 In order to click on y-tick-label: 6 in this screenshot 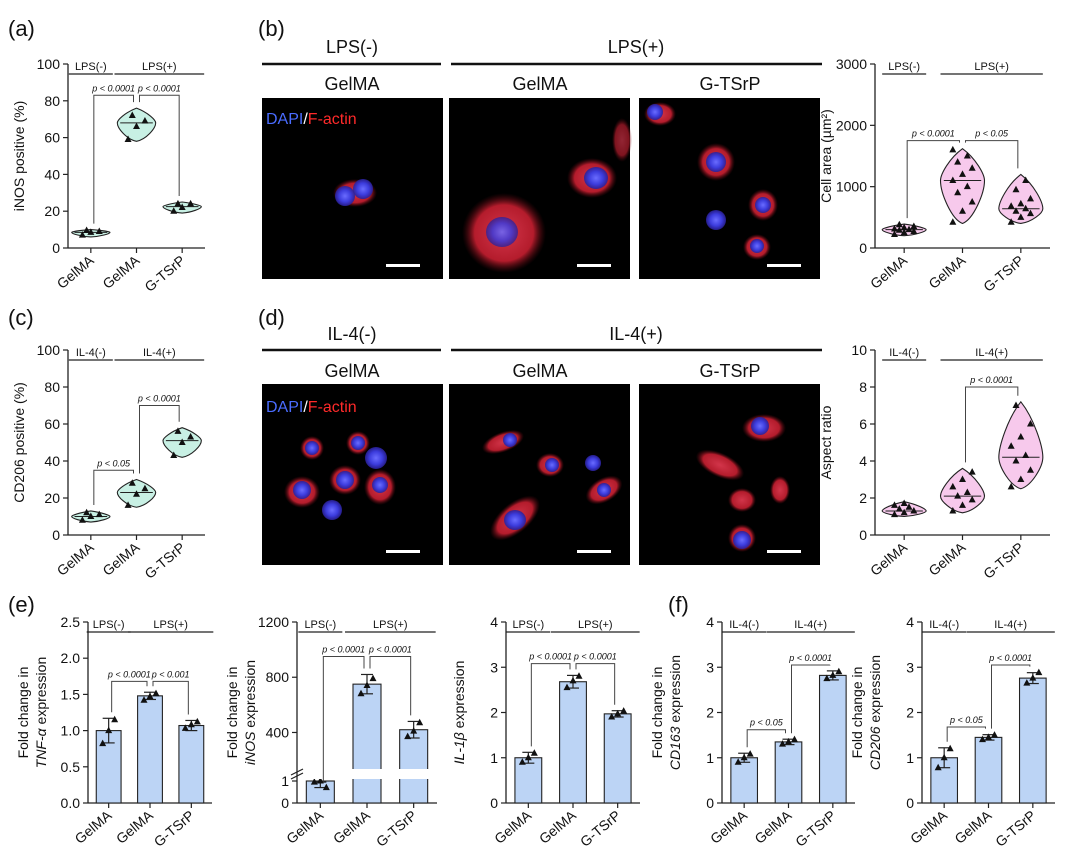, I will do `click(863, 424)`.